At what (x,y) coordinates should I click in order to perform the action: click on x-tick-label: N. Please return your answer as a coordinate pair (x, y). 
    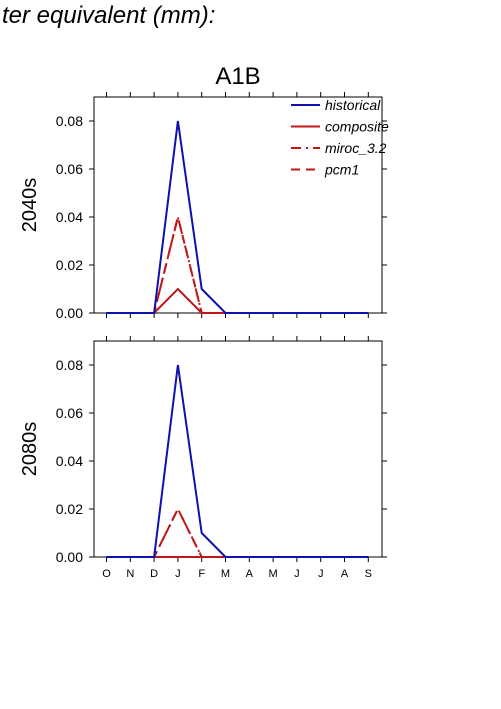
    Looking at the image, I should click on (130, 574).